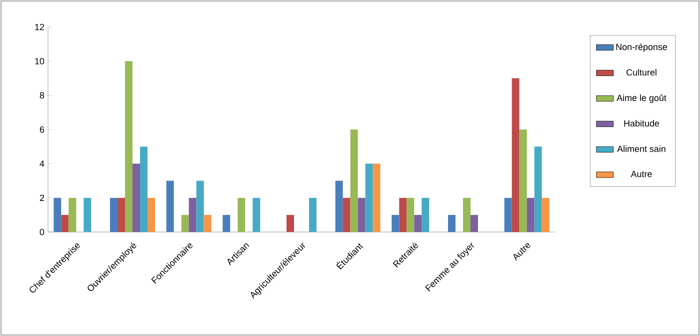 Image resolution: width=700 pixels, height=336 pixels. Describe the element at coordinates (42, 95) in the screenshot. I see `y-tick-label: 8` at that location.